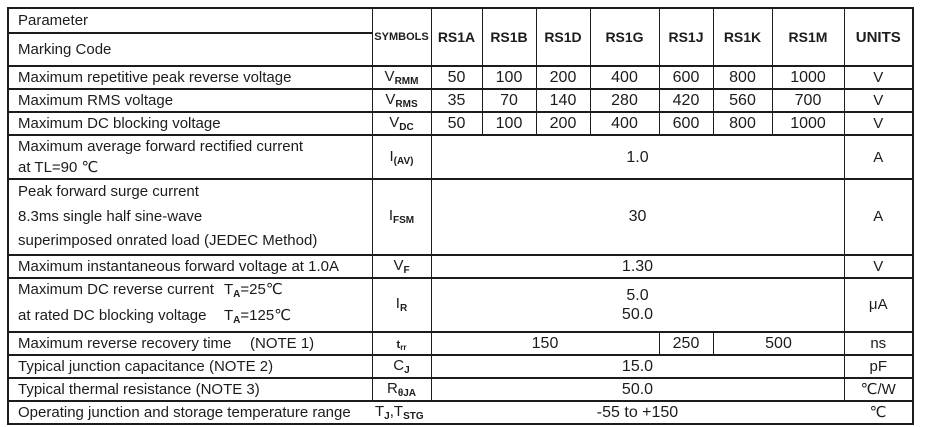  I want to click on header-part-rs1b: RS1B, so click(509, 37).